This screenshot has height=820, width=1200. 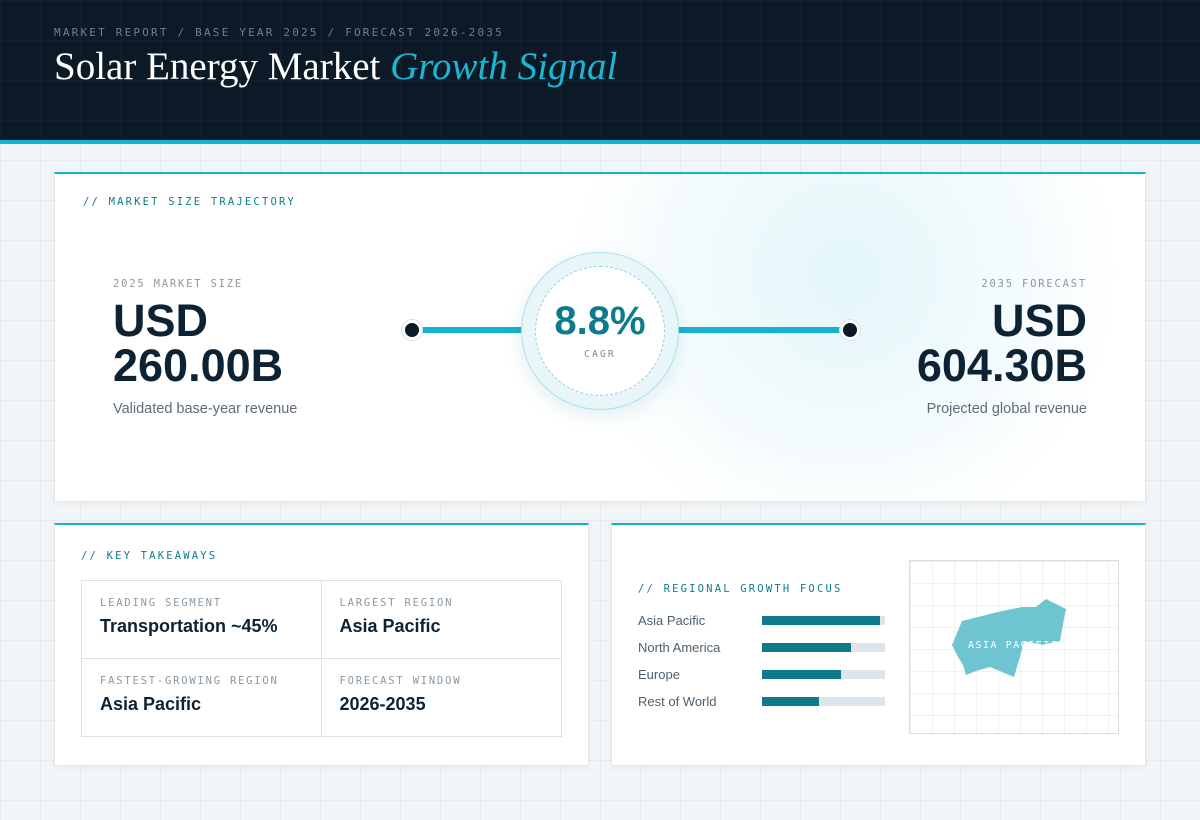 What do you see at coordinates (442, 698) in the screenshot?
I see `takeaway-cell: FORECAST WINDOW 2026-2035` at bounding box center [442, 698].